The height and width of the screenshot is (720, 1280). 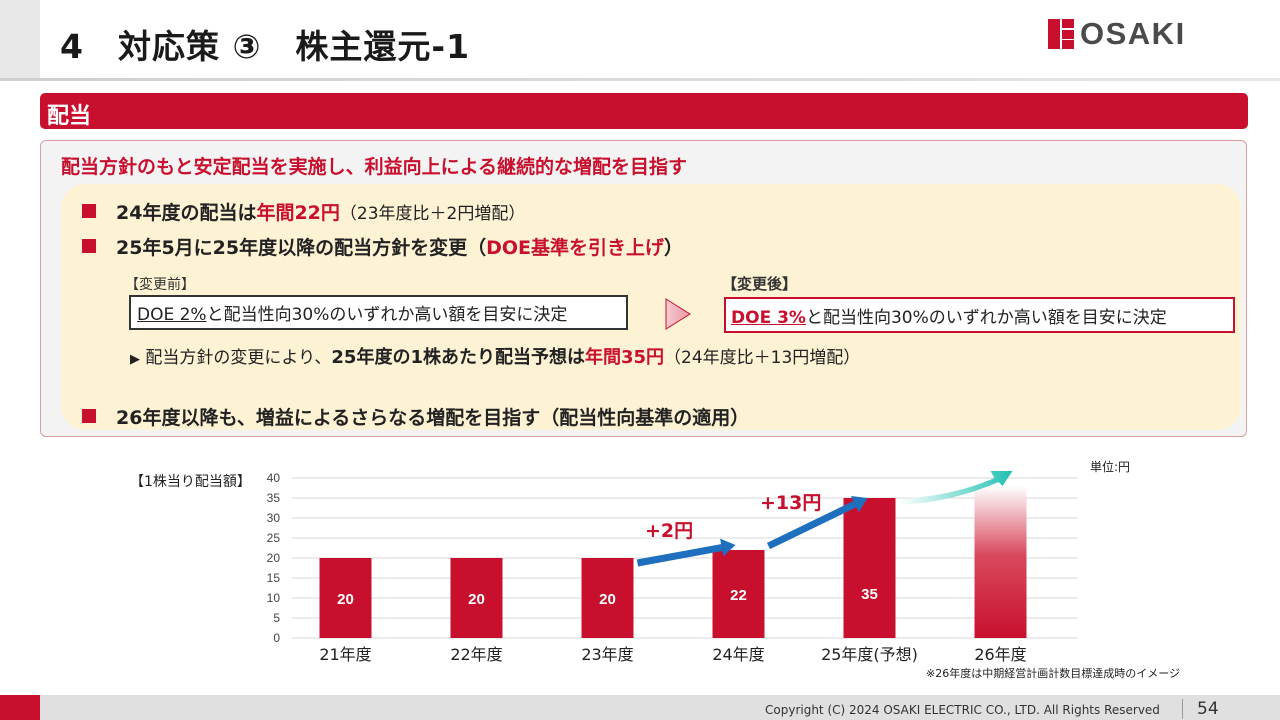 What do you see at coordinates (274, 578) in the screenshot?
I see `y-tick-label: 15` at bounding box center [274, 578].